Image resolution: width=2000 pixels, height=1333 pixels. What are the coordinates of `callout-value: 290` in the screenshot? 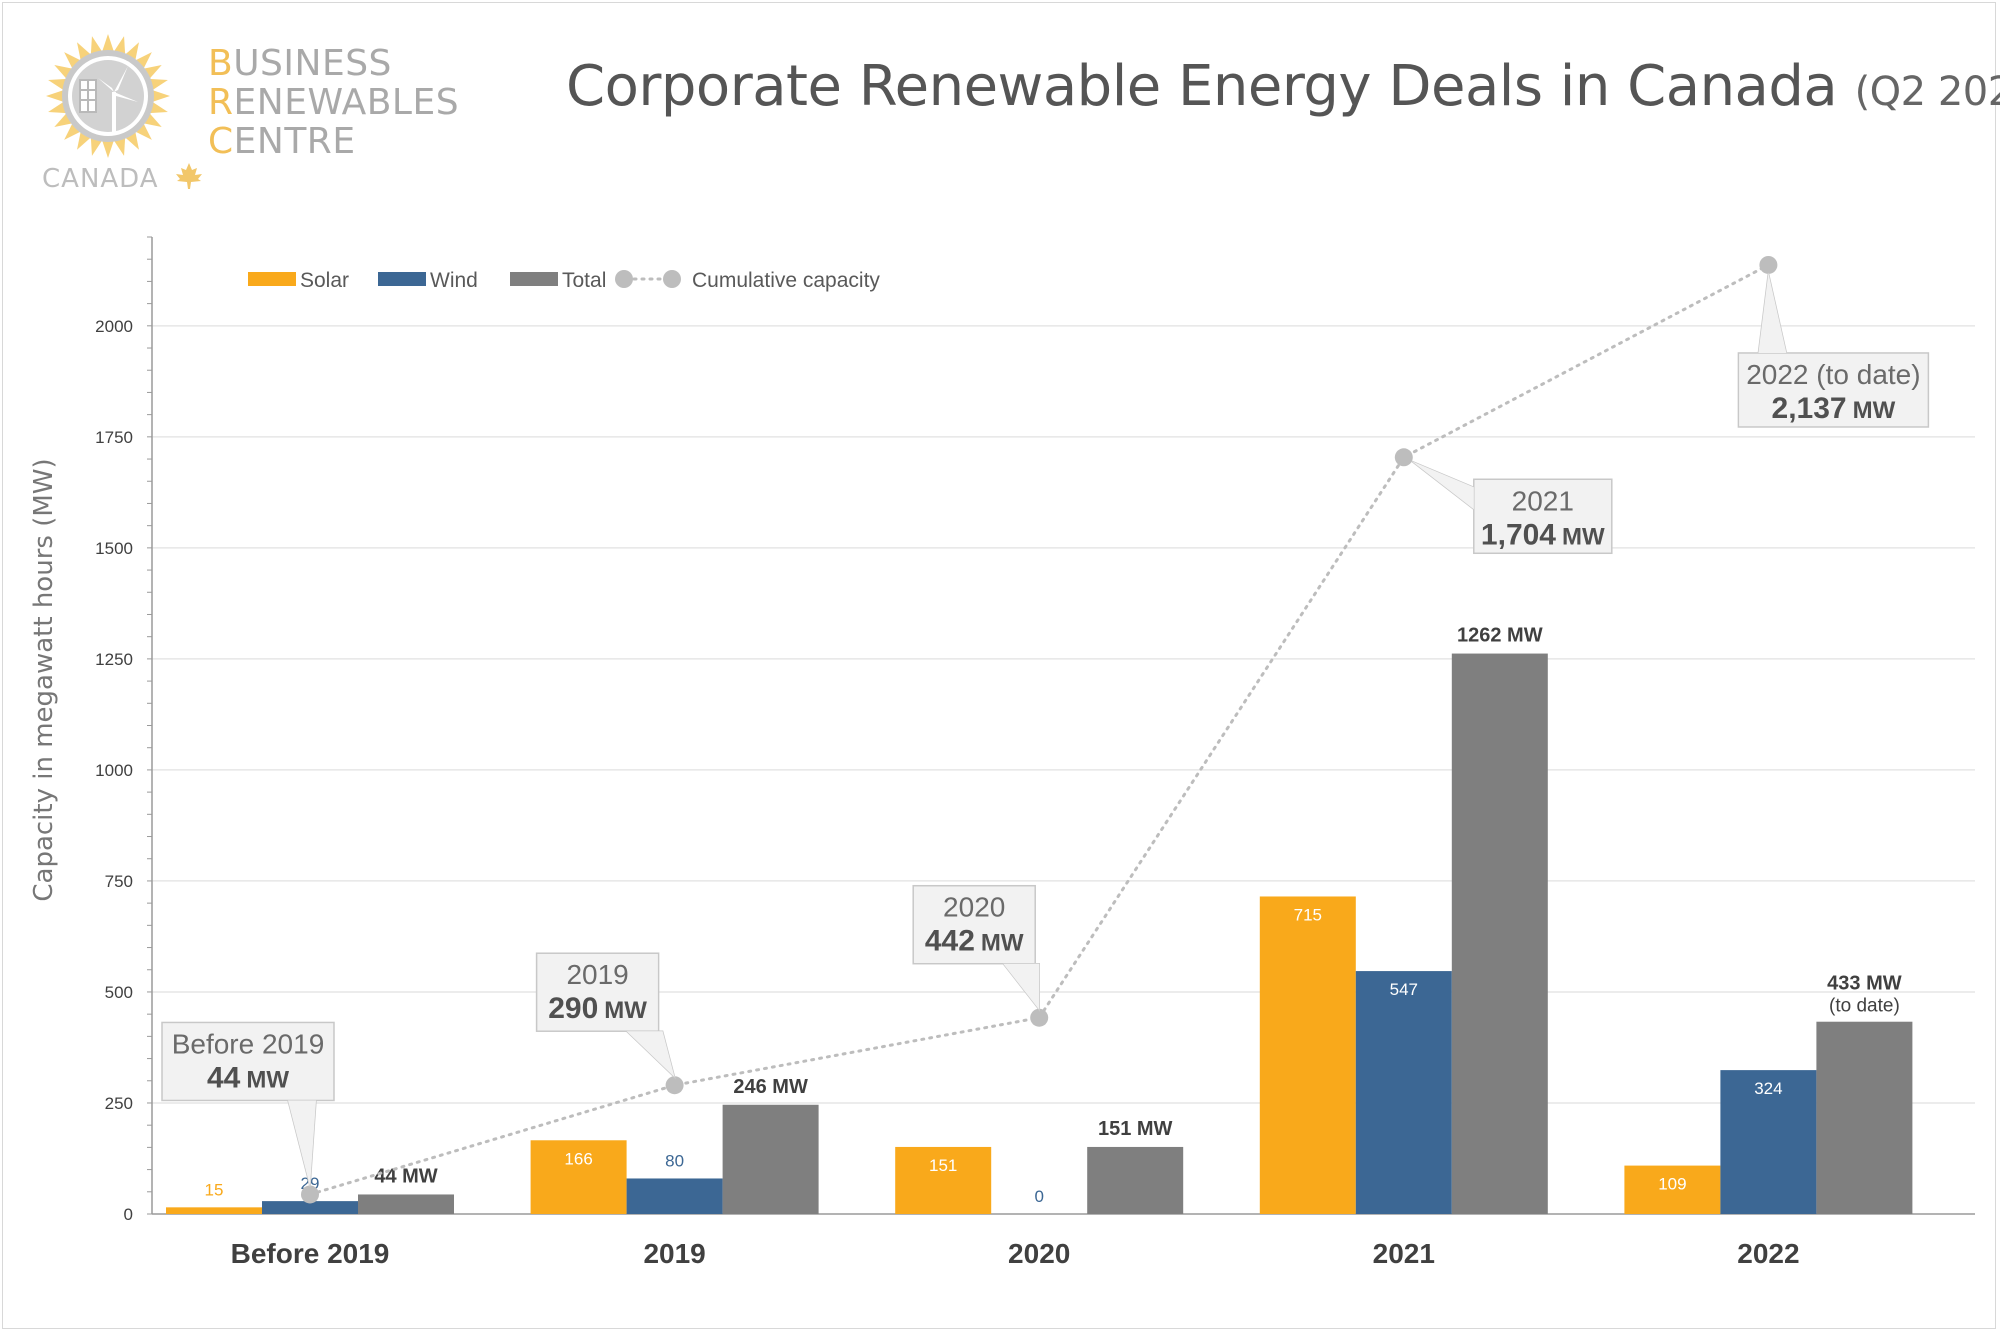 It's located at (573, 1008).